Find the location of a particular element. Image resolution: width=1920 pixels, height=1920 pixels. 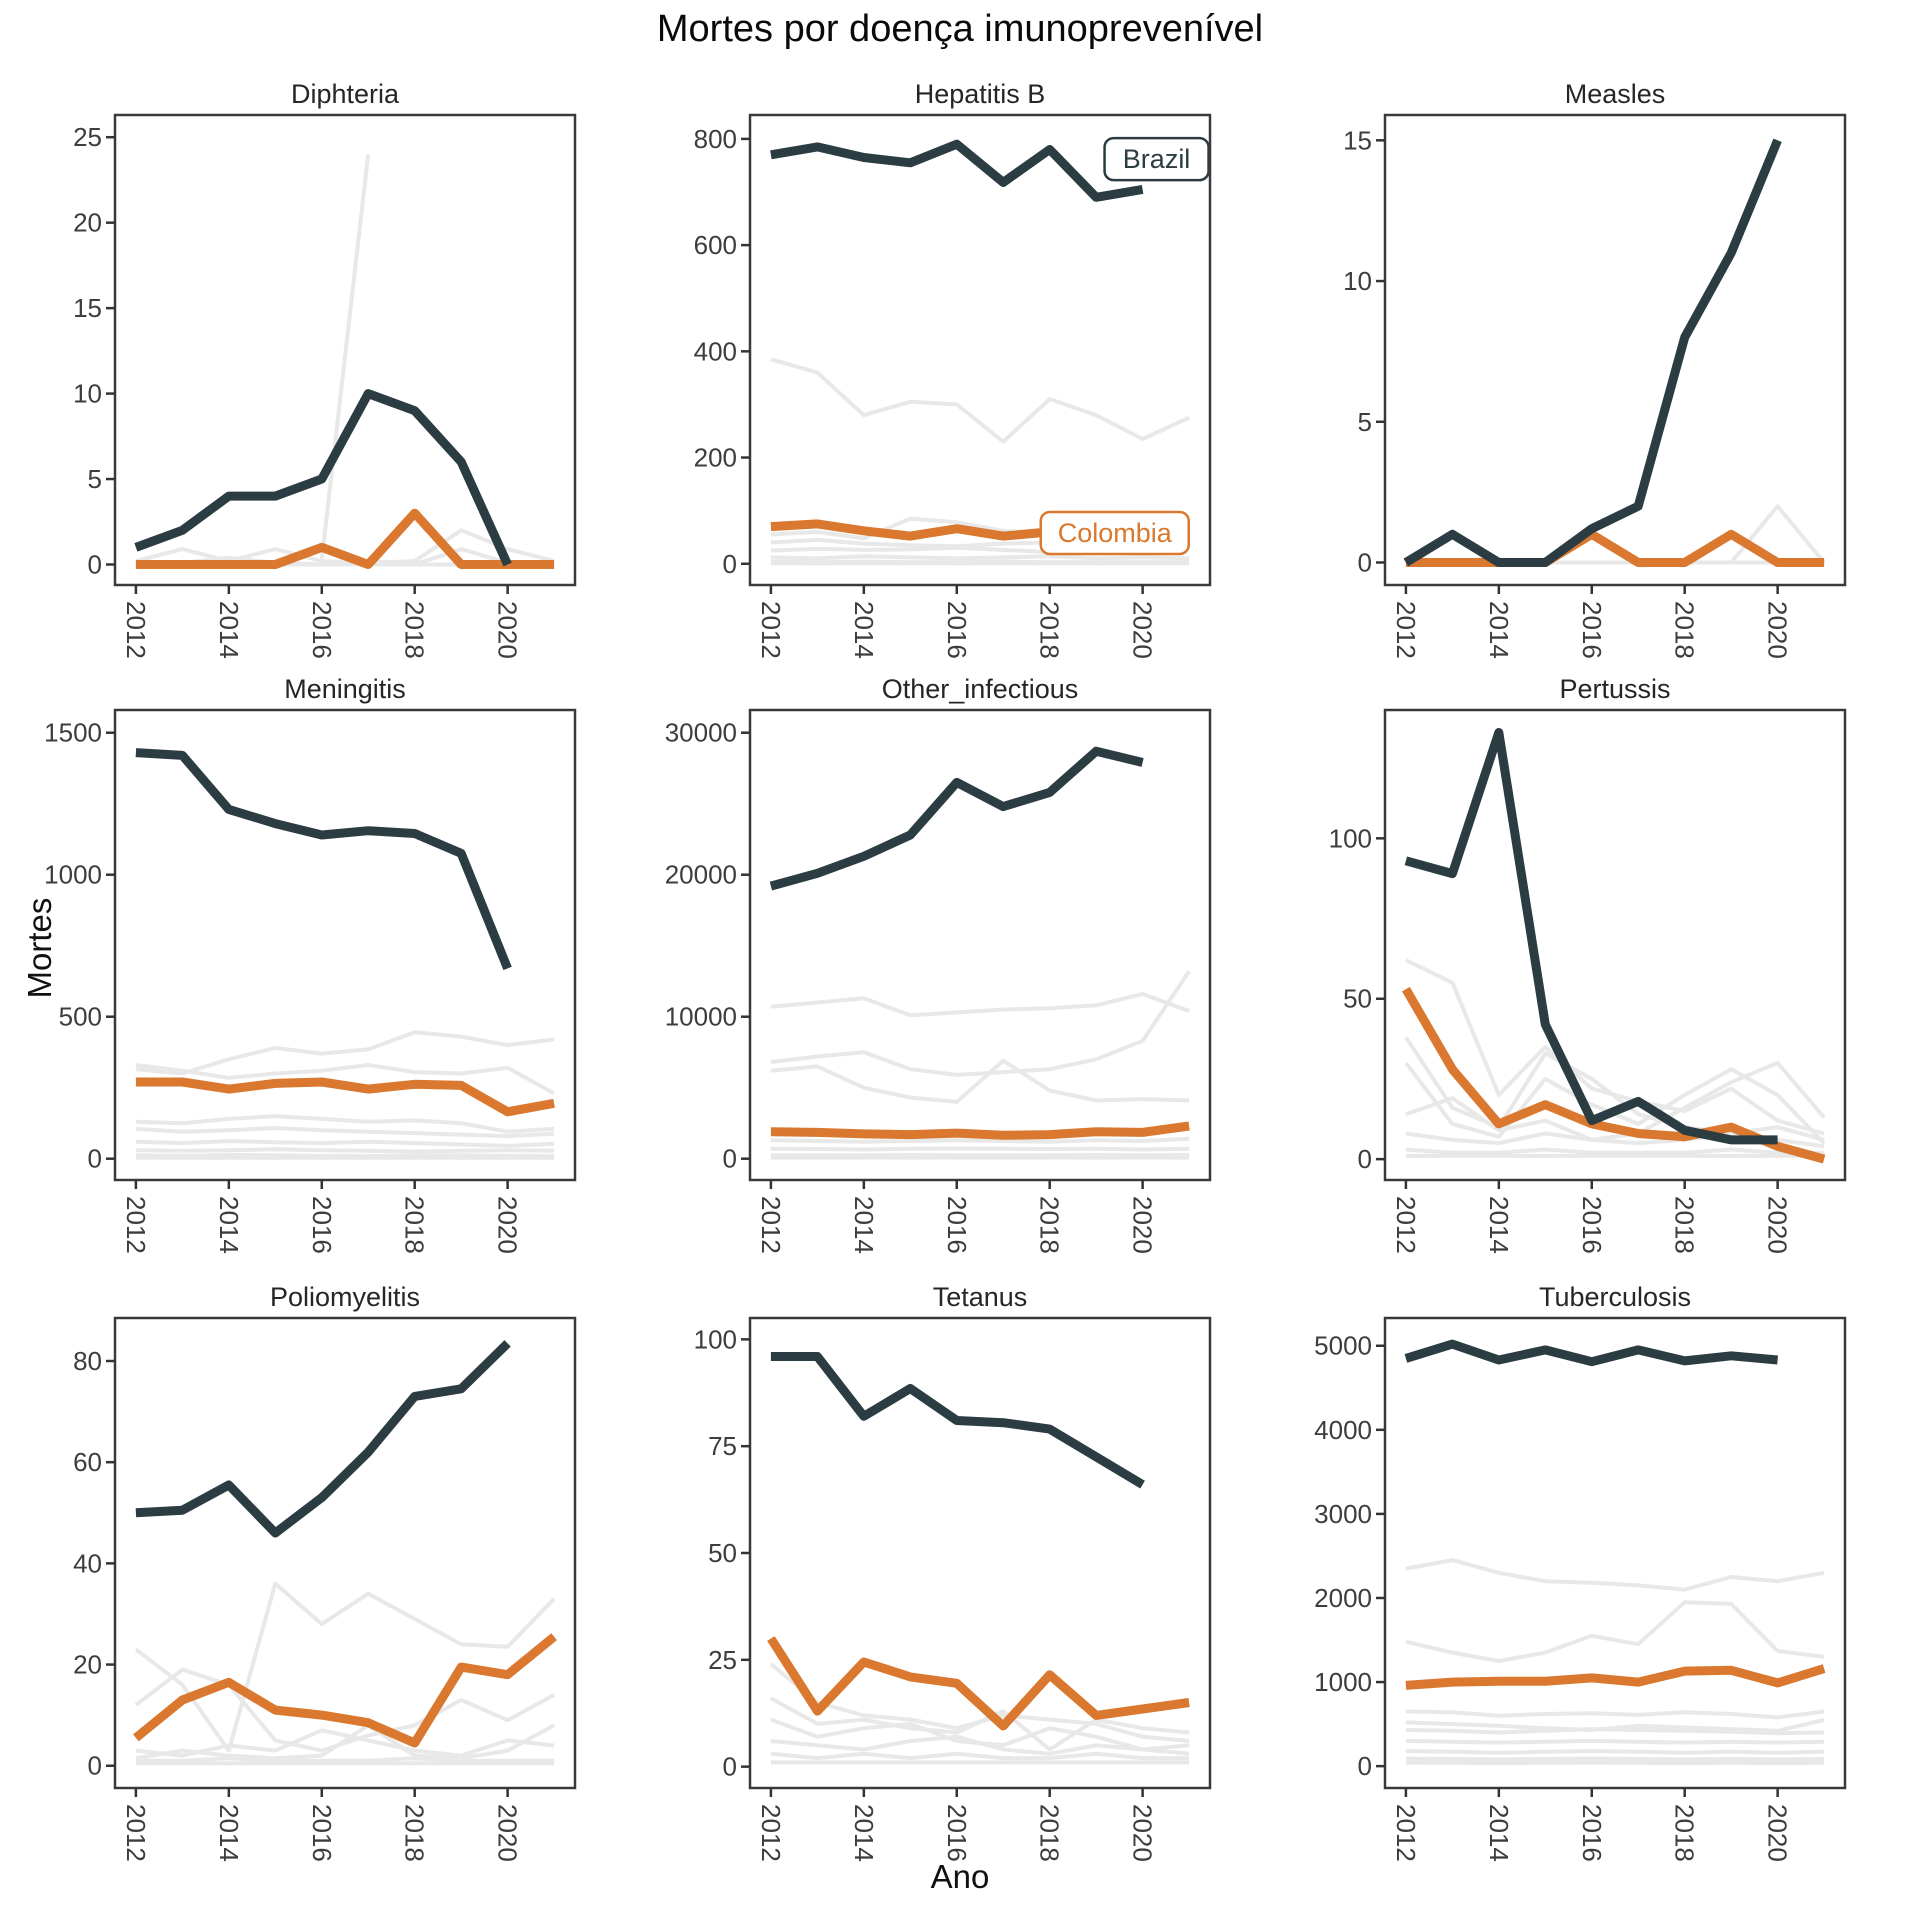

facet-chart-pertussis: Pertussis 0 50 100 2012 2014 2016 2018 2020 is located at coordinates (1588, 964).